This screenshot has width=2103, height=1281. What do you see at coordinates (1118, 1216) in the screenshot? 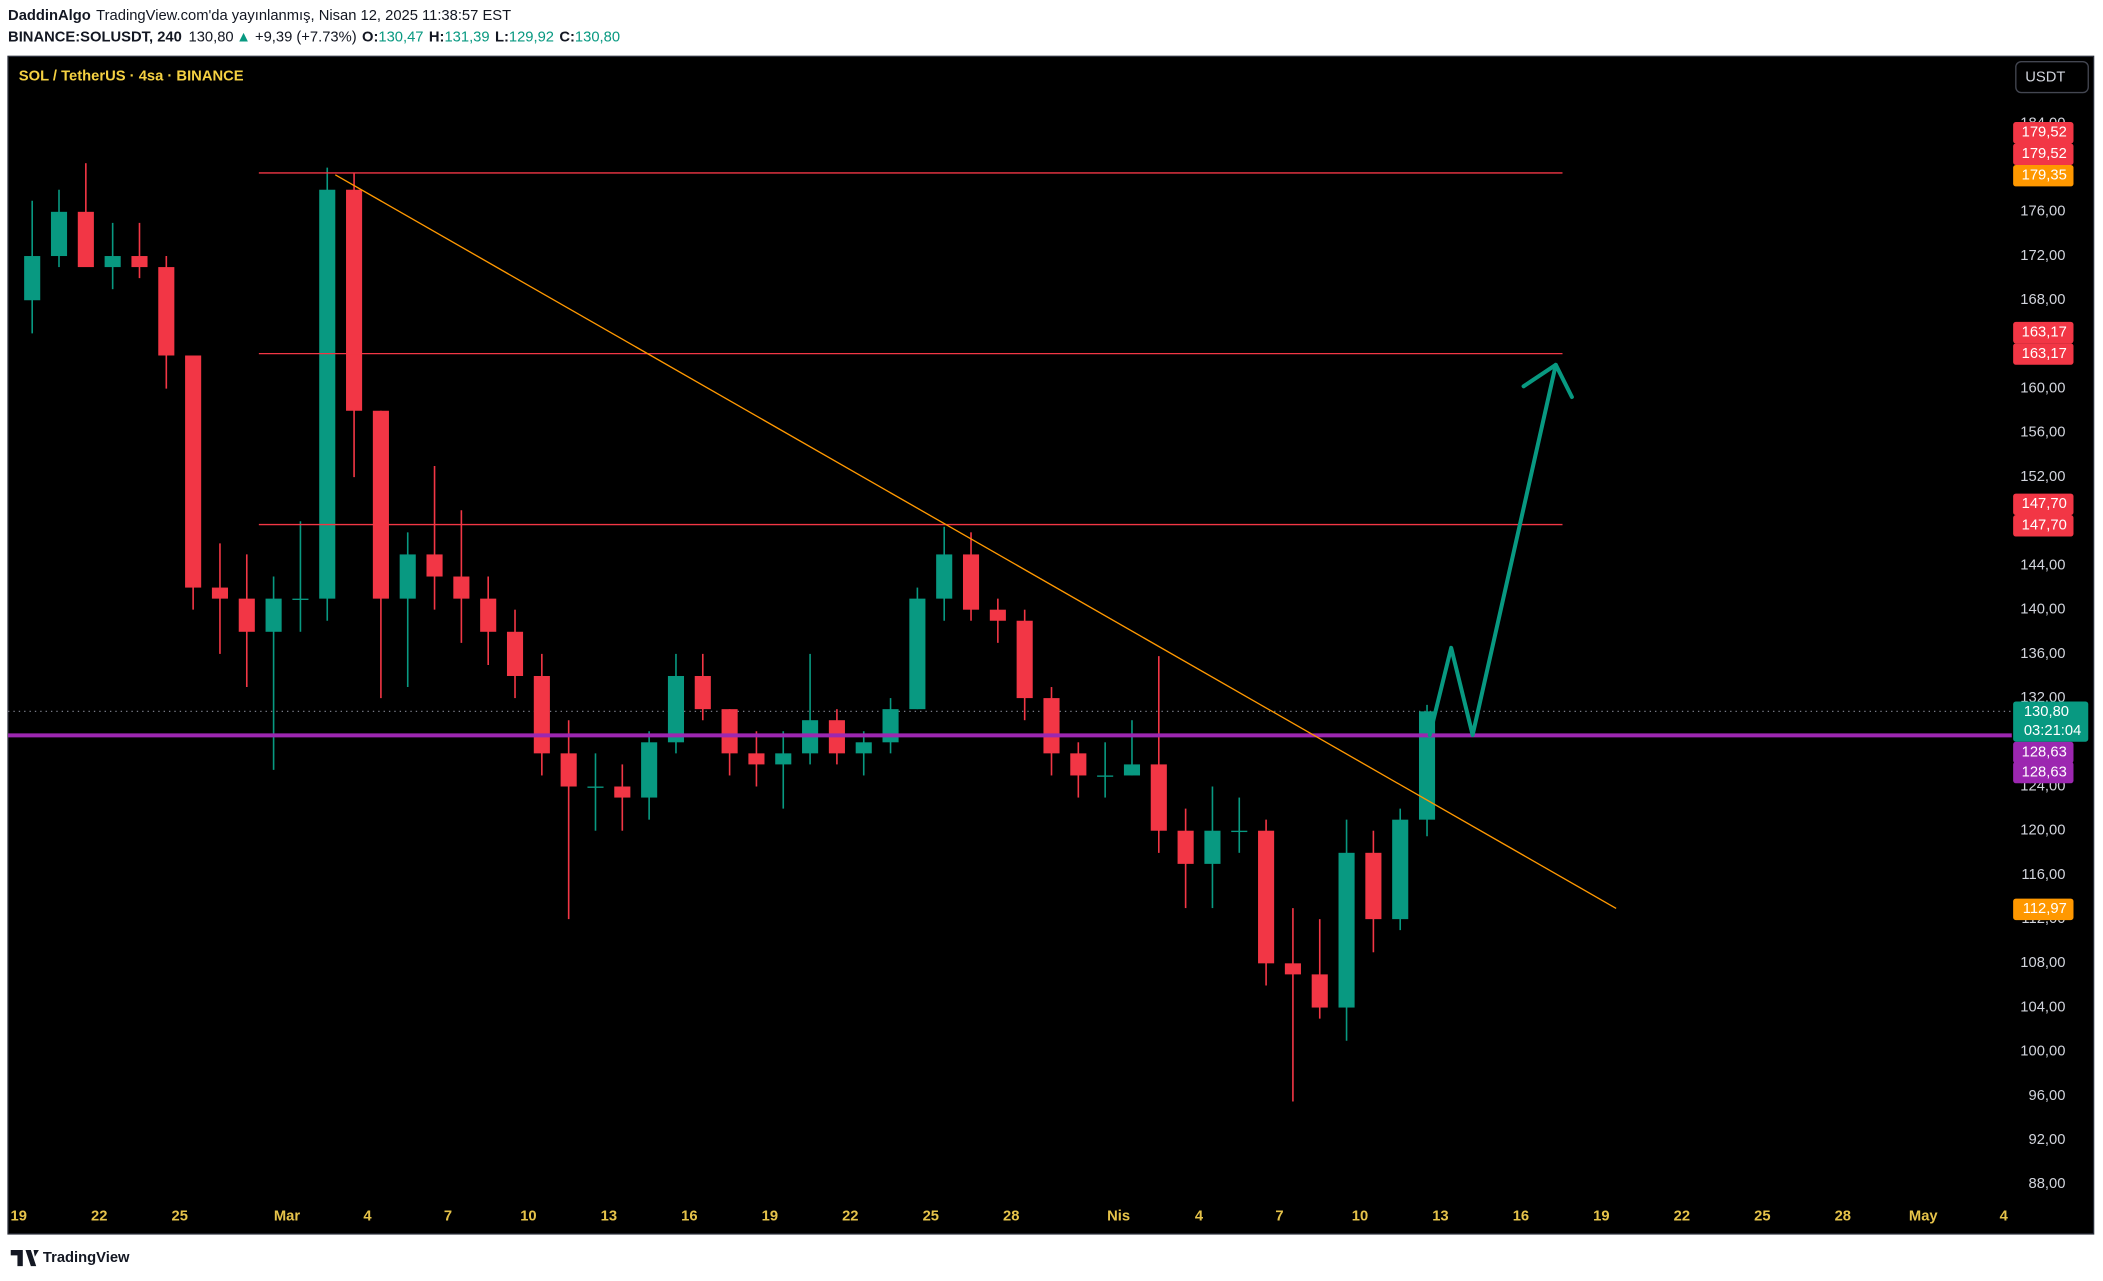
I see `x-tick-label: Nis` at bounding box center [1118, 1216].